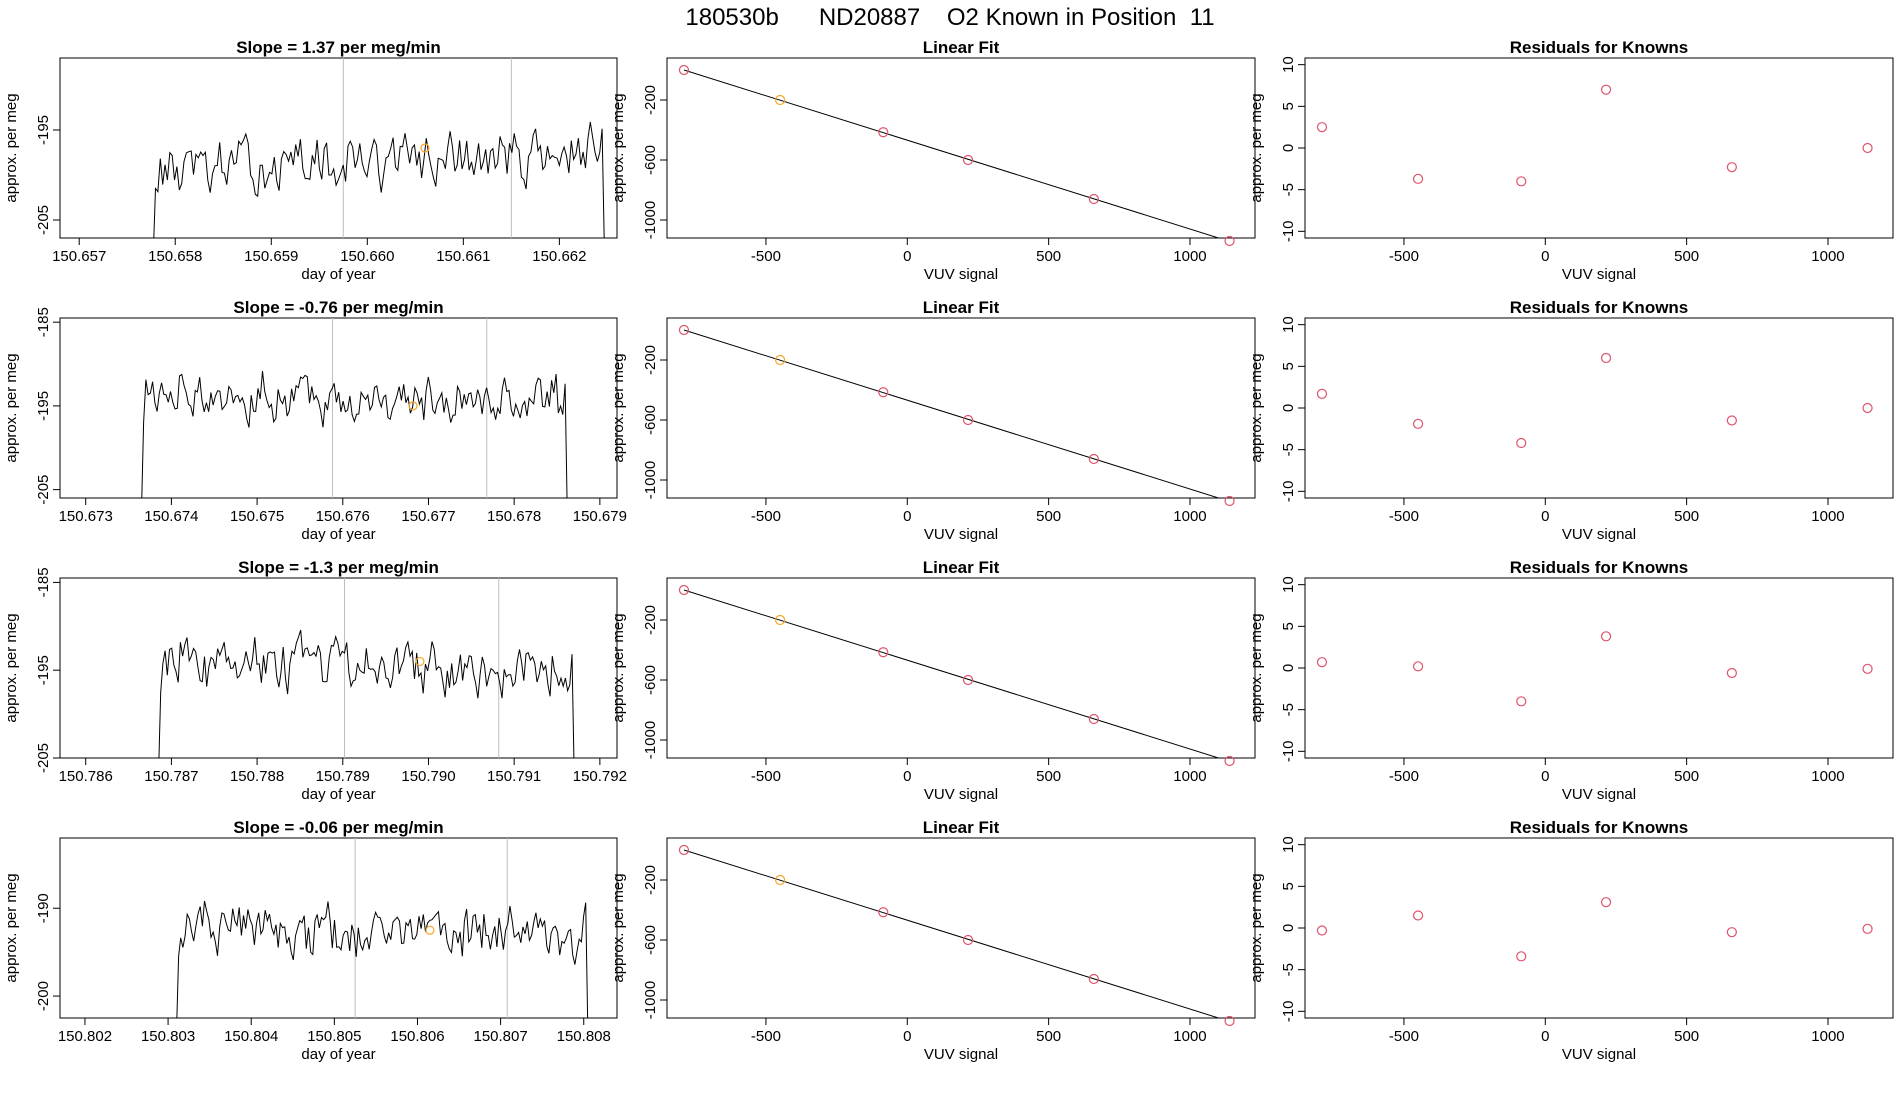 The image size is (1900, 1100). What do you see at coordinates (559, 256) in the screenshot?
I see `x-tick-label: 150.662` at bounding box center [559, 256].